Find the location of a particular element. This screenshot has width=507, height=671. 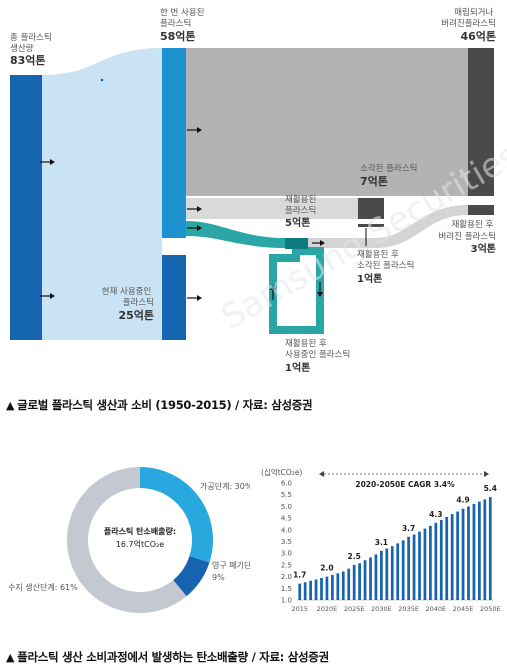

label-recycled-incinerated: 재활용된 후 소각된 플라스틱 is located at coordinates (385, 260).